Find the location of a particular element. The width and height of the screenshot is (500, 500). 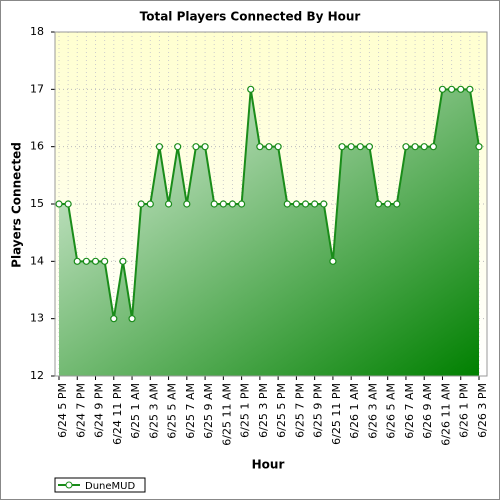

x-tick-label: 6/25 3 PM is located at coordinates (263, 410).